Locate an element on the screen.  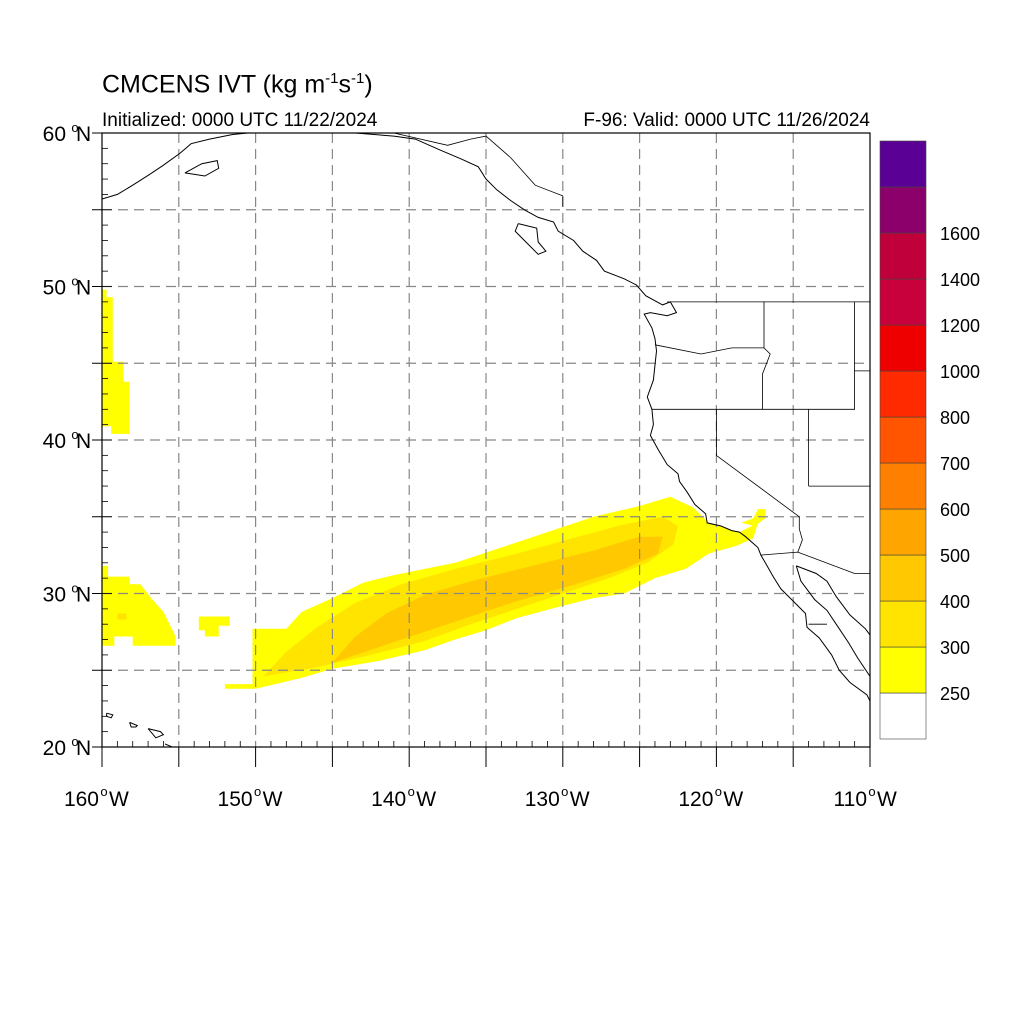
map-title: CMCENS IVT (kg m-1s-1) is located at coordinates (237, 84).